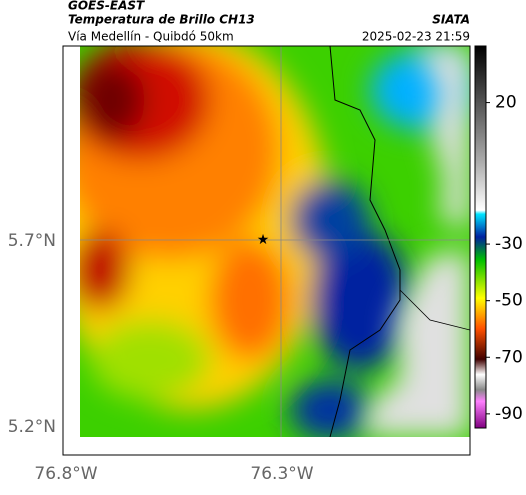  I want to click on org: SIATA, so click(451, 20).